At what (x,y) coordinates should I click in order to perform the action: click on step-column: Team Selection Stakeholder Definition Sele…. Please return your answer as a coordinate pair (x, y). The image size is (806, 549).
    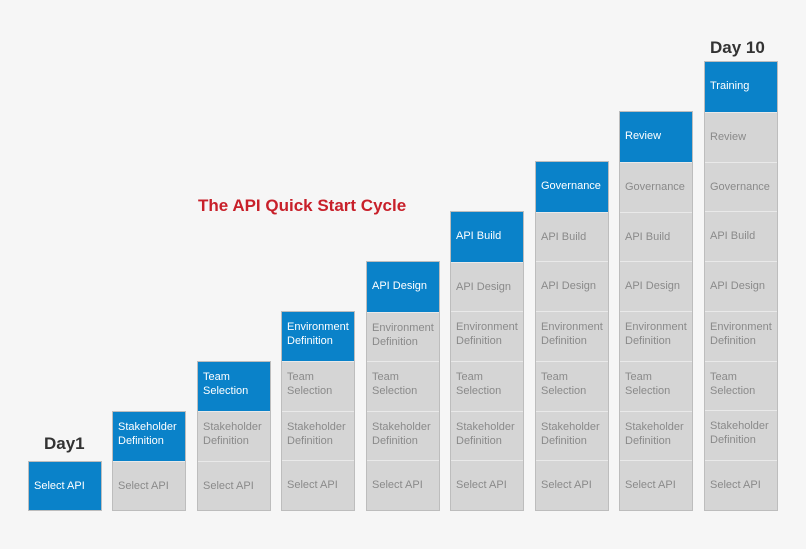
    Looking at the image, I should click on (234, 436).